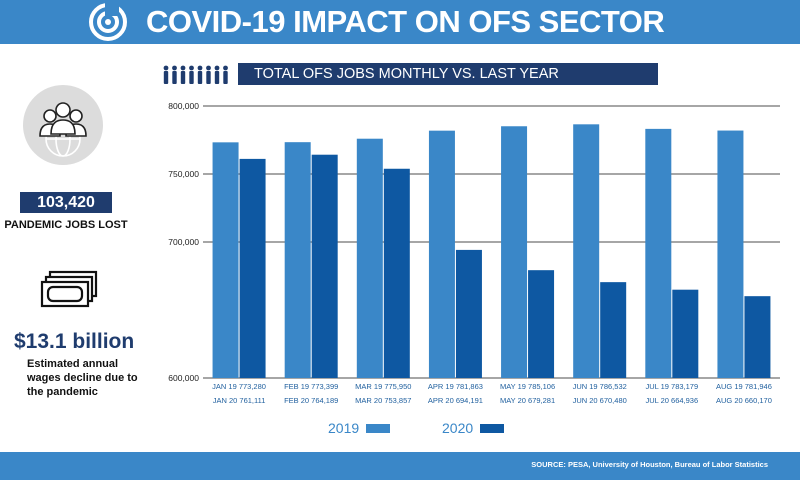 This screenshot has width=800, height=480. What do you see at coordinates (69, 289) in the screenshot?
I see `money-bill-icon` at bounding box center [69, 289].